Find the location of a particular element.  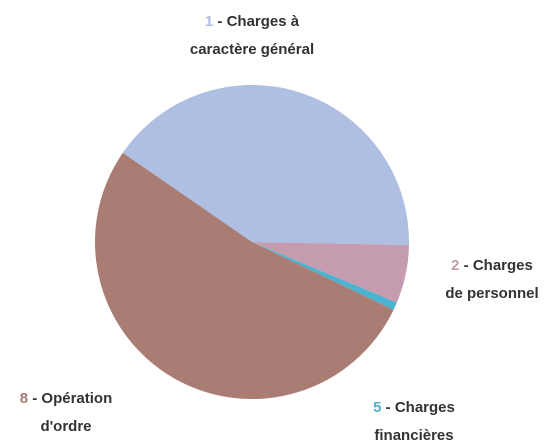

slice-name: - Opération is located at coordinates (72, 398).